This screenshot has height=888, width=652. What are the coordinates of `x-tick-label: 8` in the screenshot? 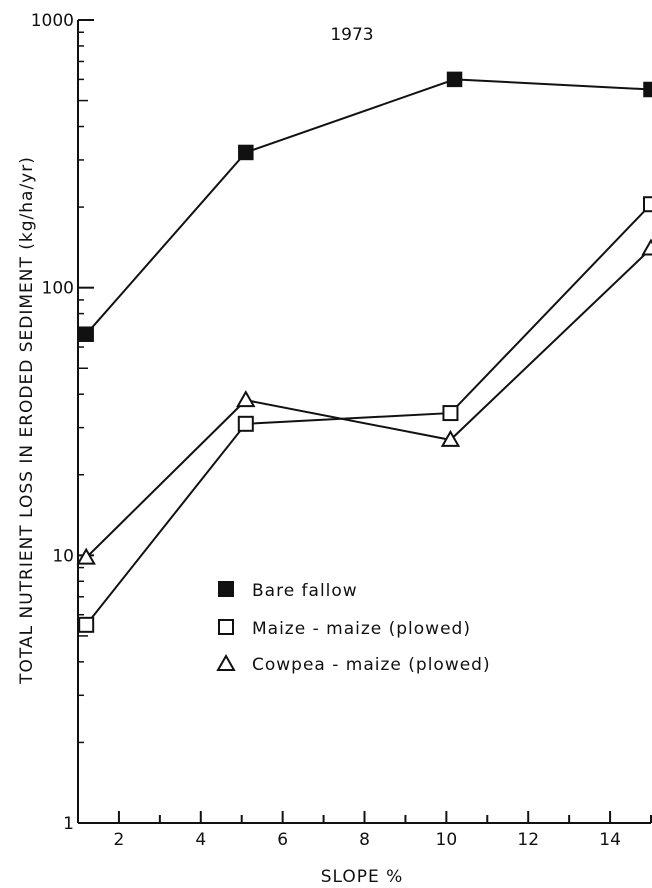 It's located at (364, 840).